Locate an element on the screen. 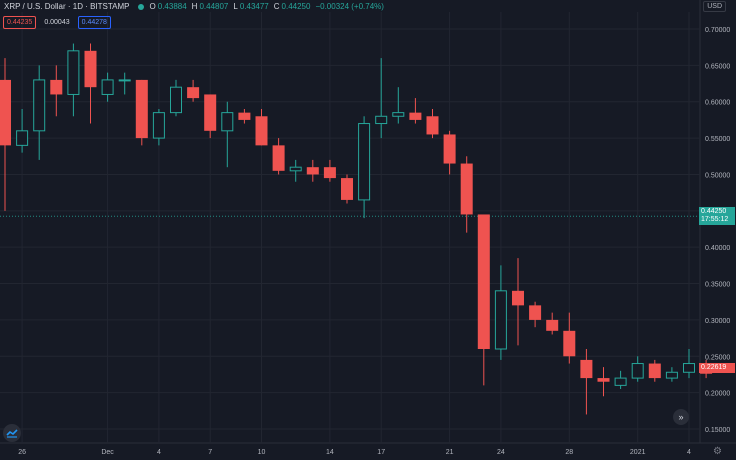 The image size is (736, 460). price-tick-label: 0.55000 is located at coordinates (717, 139).